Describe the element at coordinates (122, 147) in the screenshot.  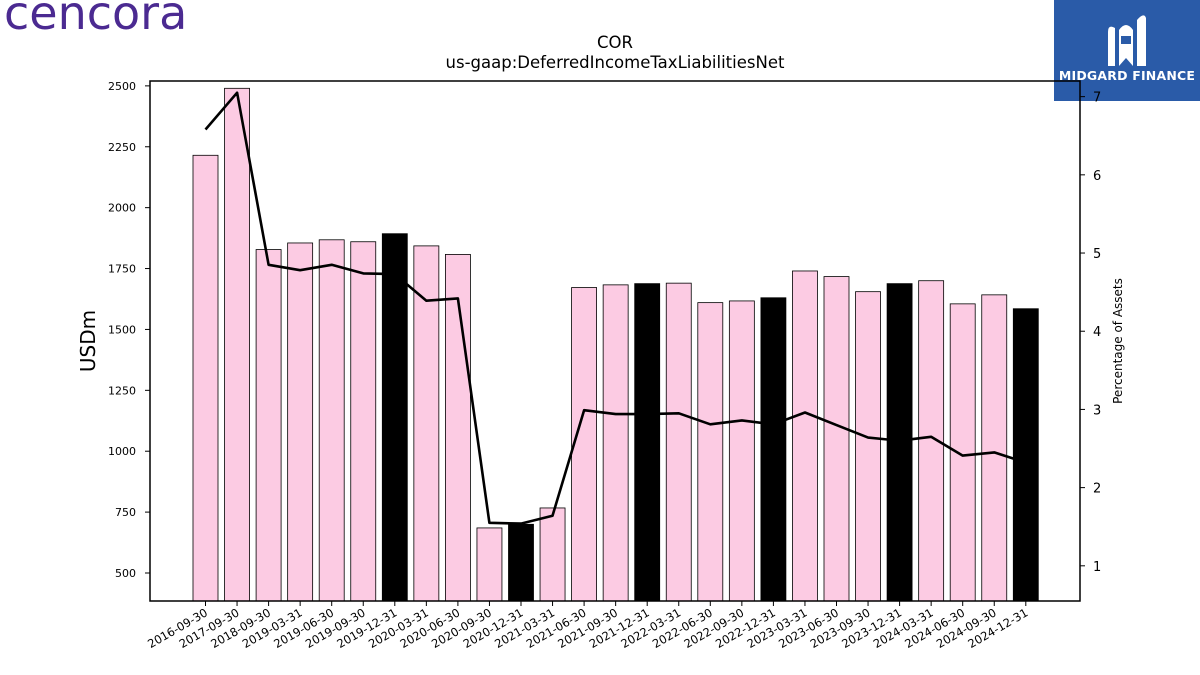
I see `y-tick-label: 2250` at that location.